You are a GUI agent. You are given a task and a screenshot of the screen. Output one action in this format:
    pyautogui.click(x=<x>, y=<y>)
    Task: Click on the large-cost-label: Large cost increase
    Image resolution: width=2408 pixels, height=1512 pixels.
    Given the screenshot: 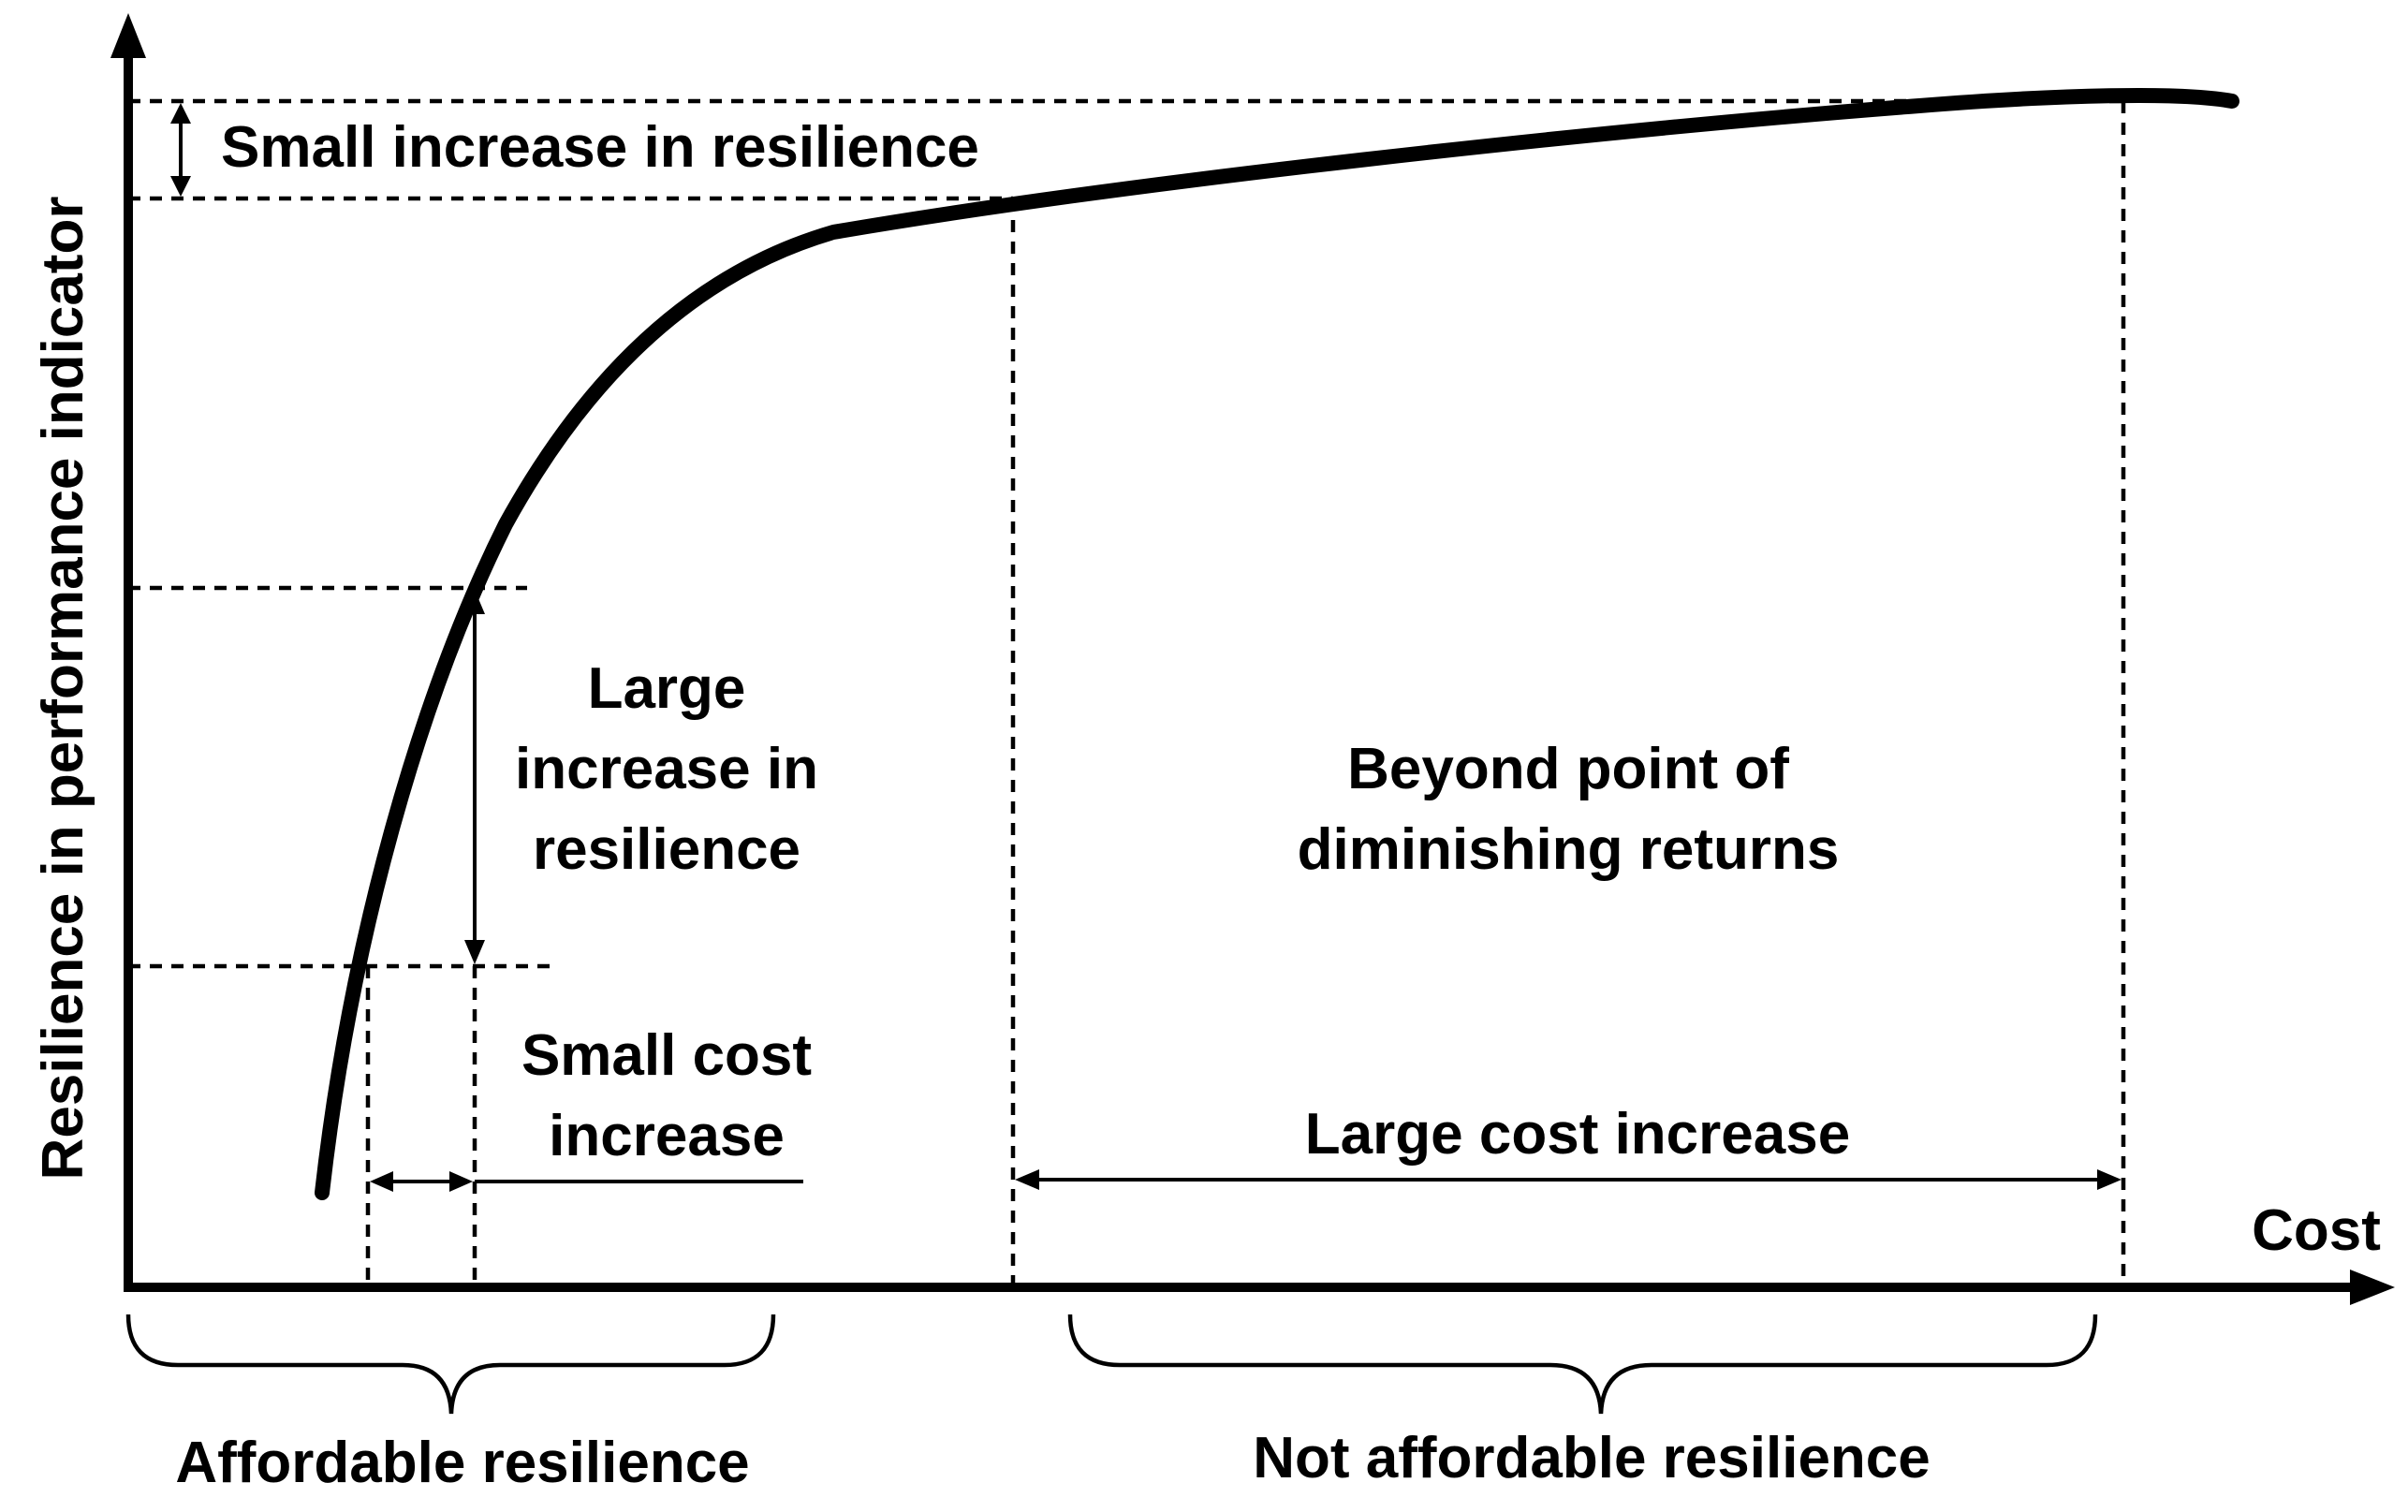 What is the action you would take?
    pyautogui.click(x=1577, y=1134)
    